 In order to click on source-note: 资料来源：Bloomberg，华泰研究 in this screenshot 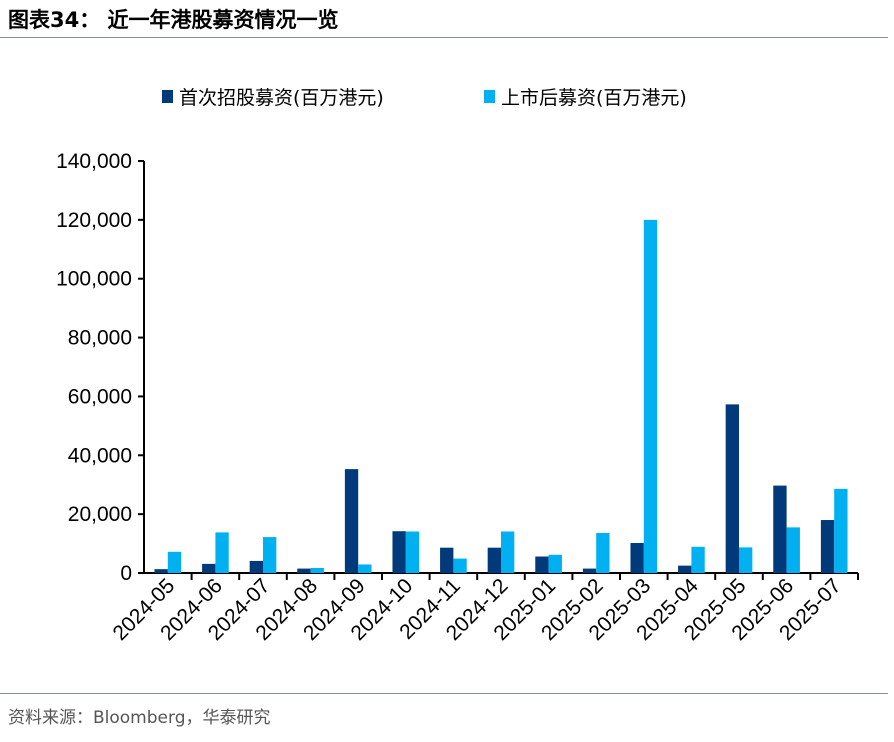, I will do `click(139, 718)`.